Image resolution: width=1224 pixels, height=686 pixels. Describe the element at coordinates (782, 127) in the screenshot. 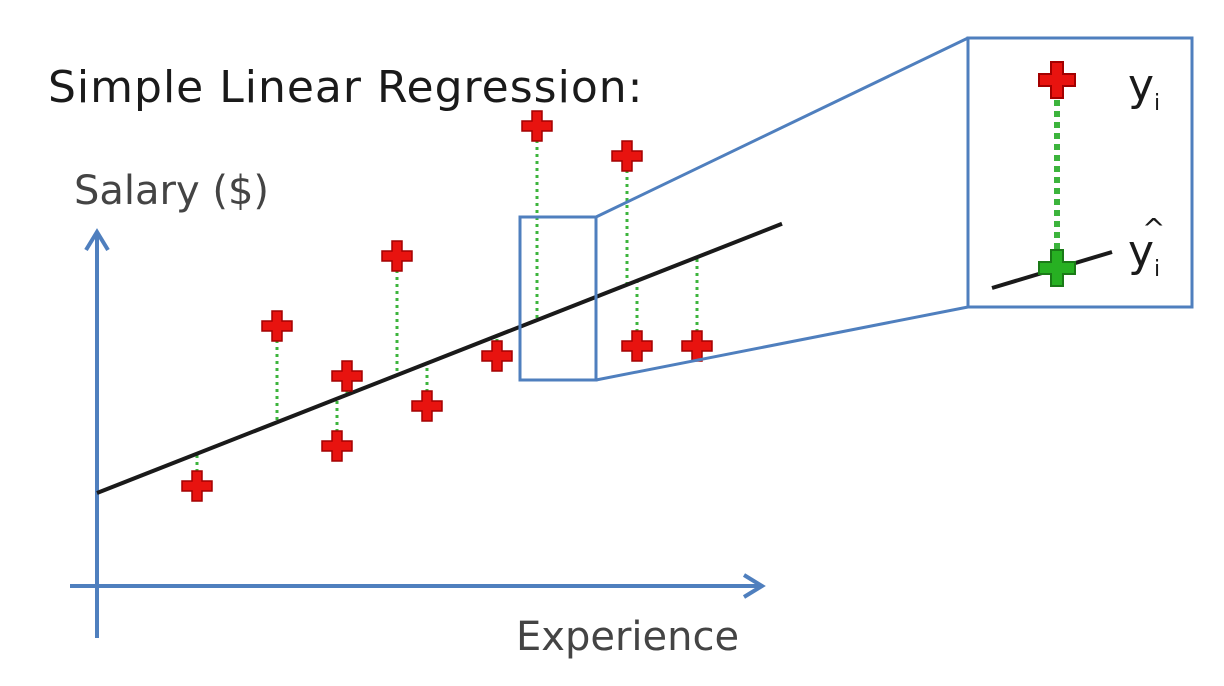

I see `callout-connector-top` at that location.